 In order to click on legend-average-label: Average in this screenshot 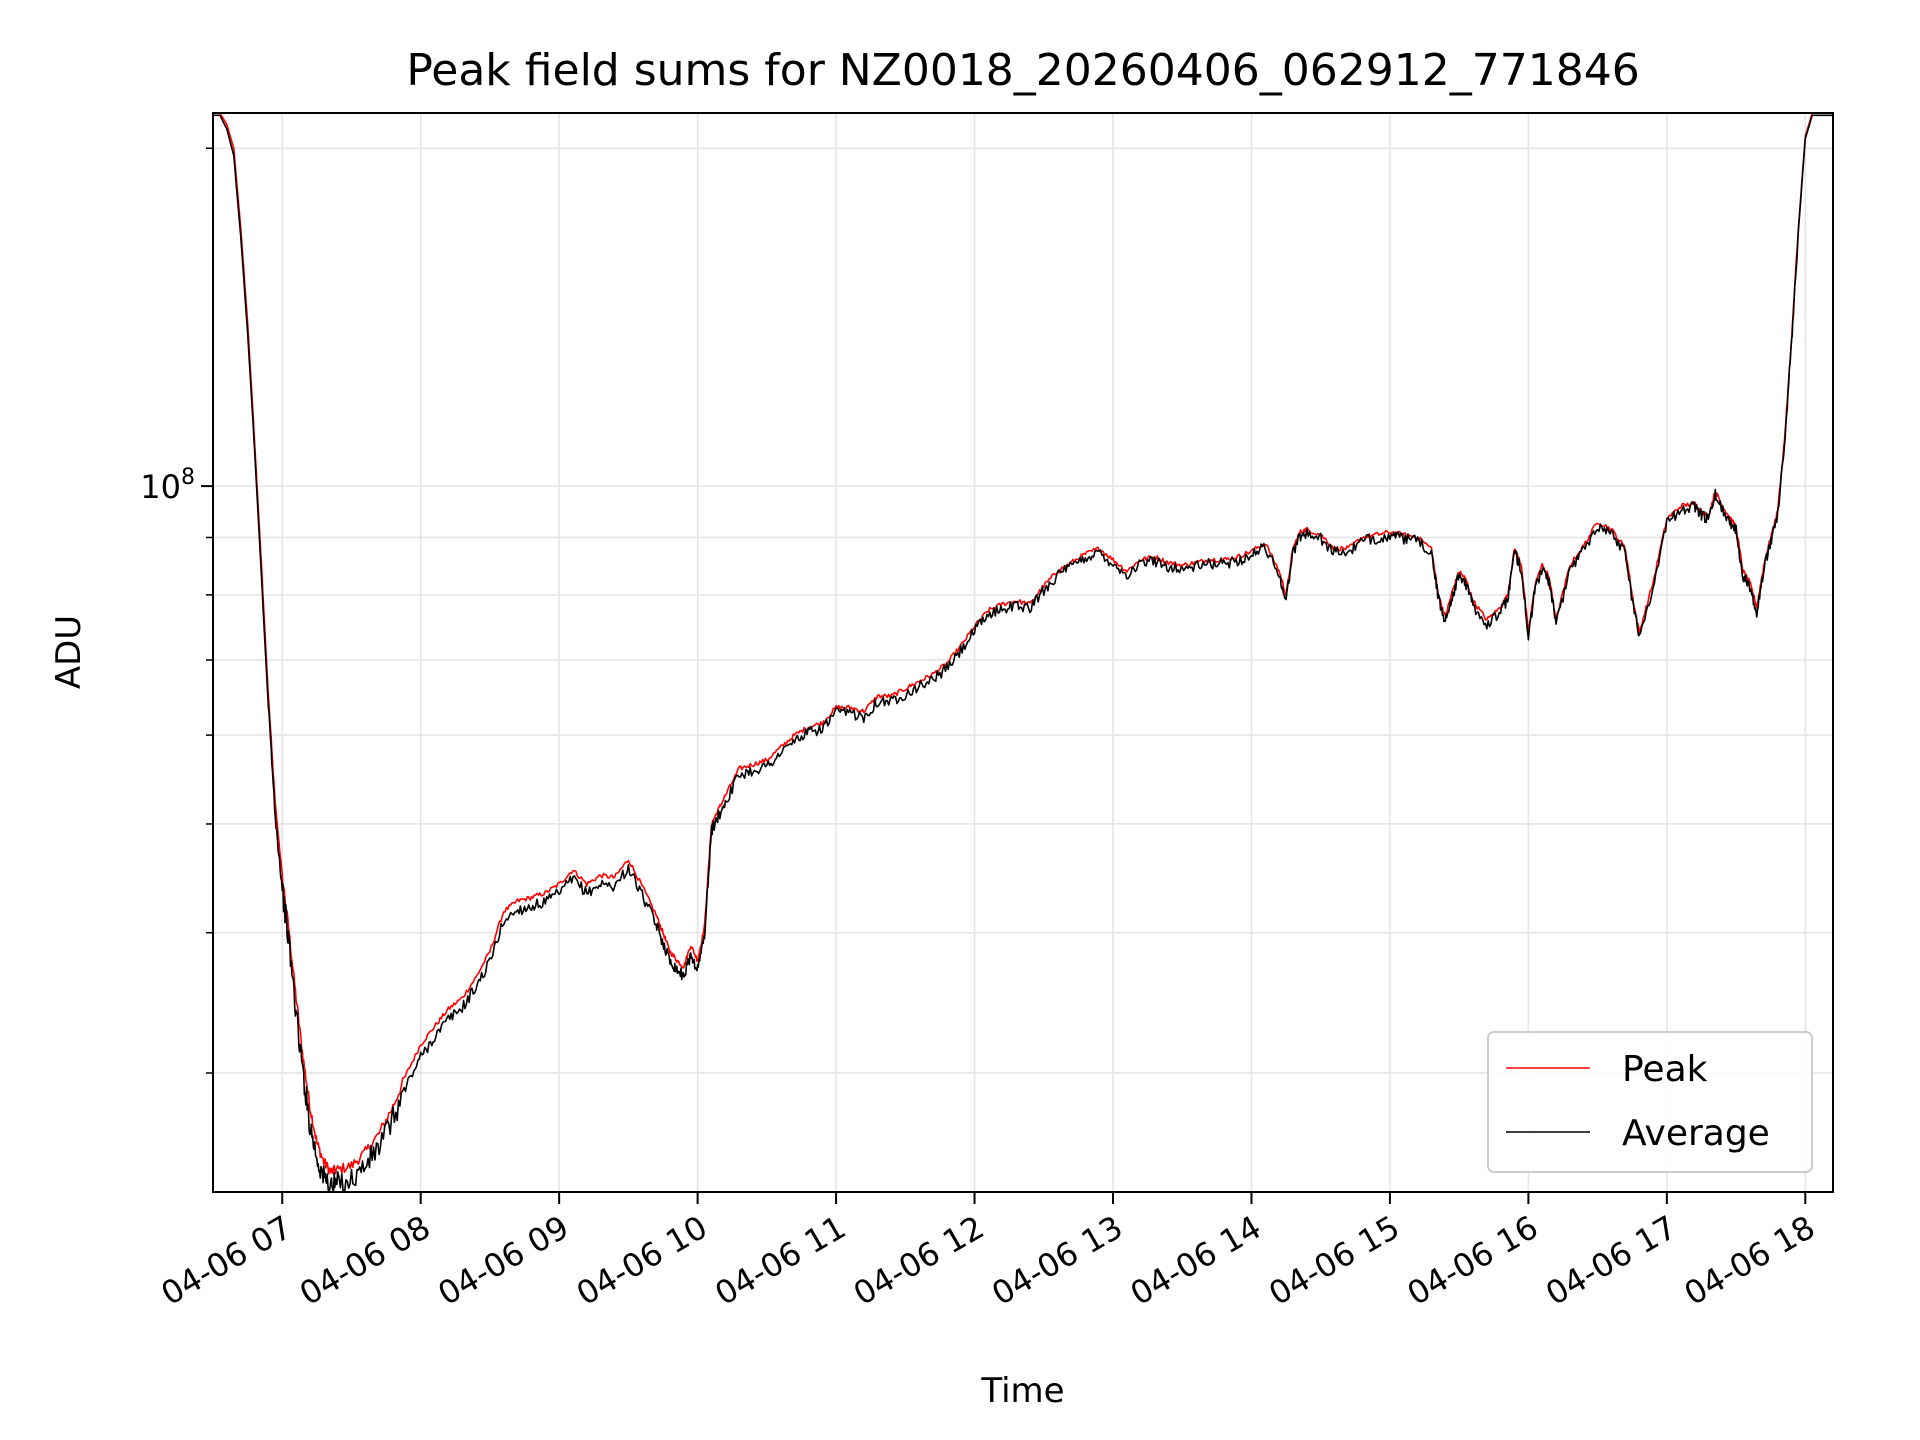, I will do `click(1696, 1133)`.